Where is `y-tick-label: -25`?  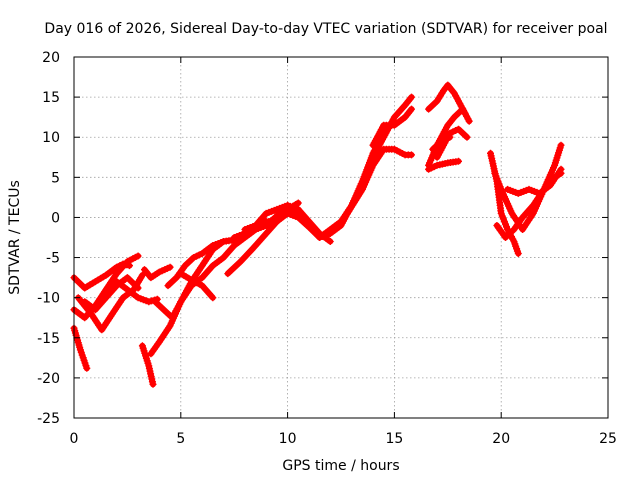 y-tick-label: -25 is located at coordinates (48, 419).